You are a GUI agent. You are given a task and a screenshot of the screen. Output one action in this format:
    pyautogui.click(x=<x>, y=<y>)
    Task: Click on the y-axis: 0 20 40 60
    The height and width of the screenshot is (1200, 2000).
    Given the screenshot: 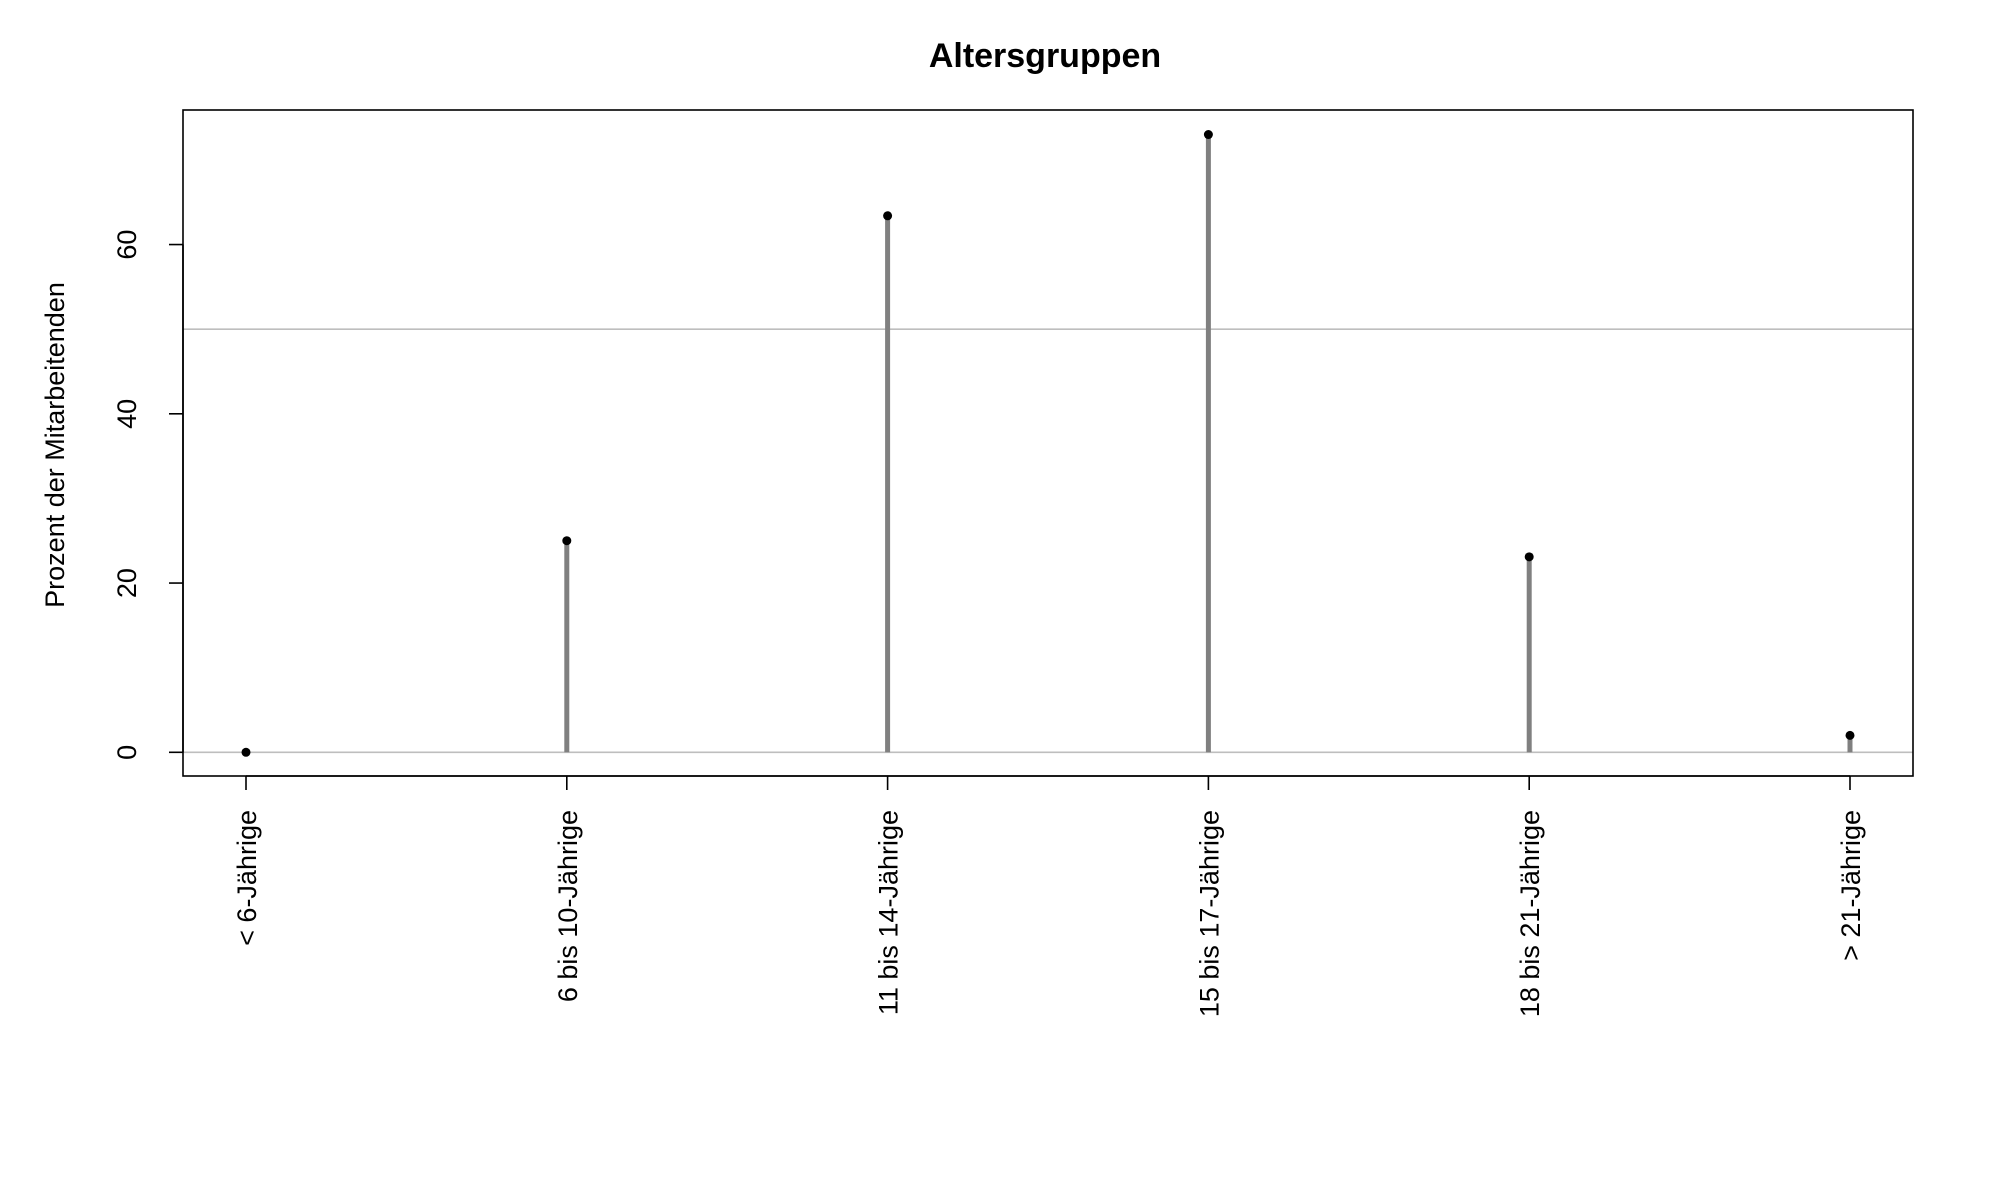 What is the action you would take?
    pyautogui.click(x=148, y=495)
    